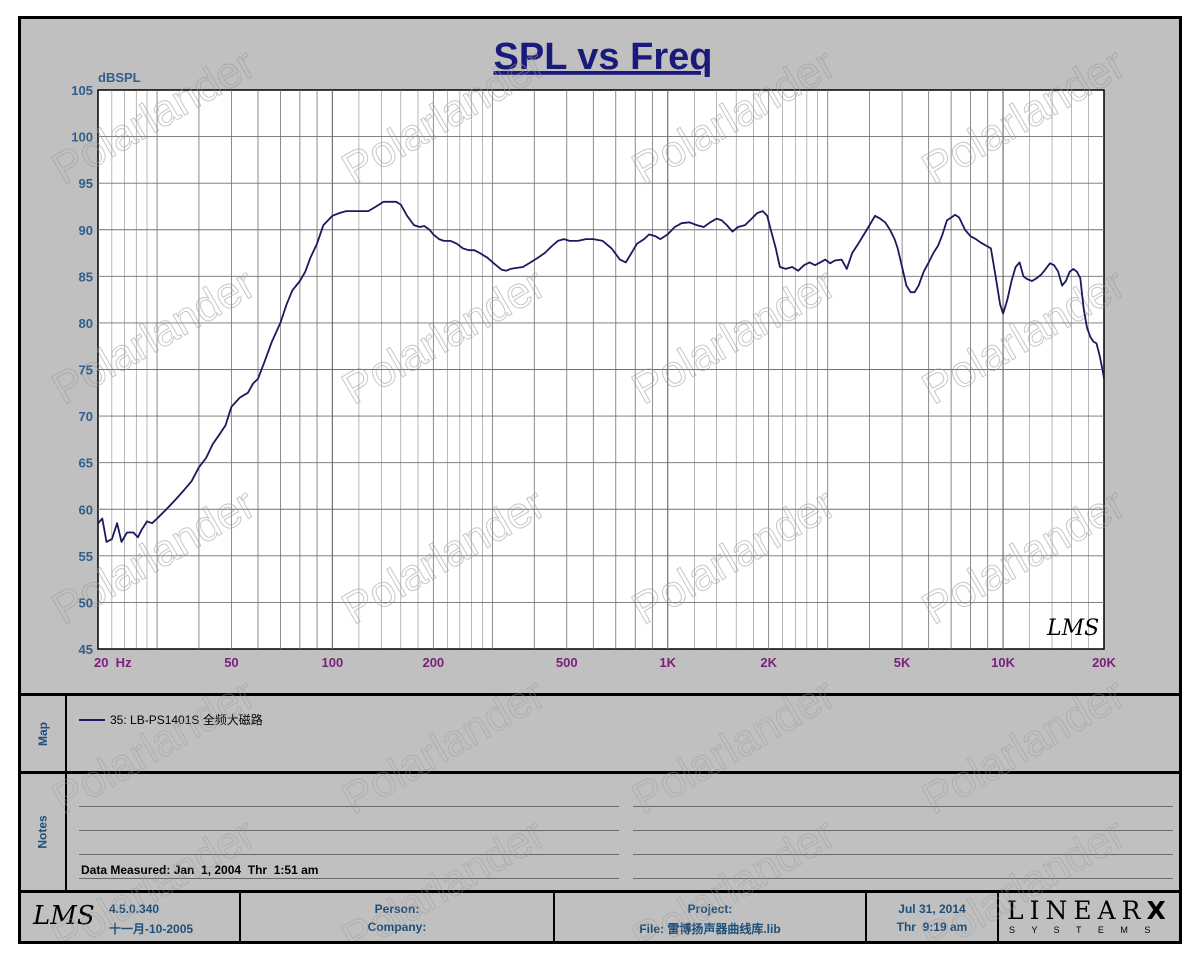  Describe the element at coordinates (86, 602) in the screenshot. I see `y-tick-label: 50` at that location.